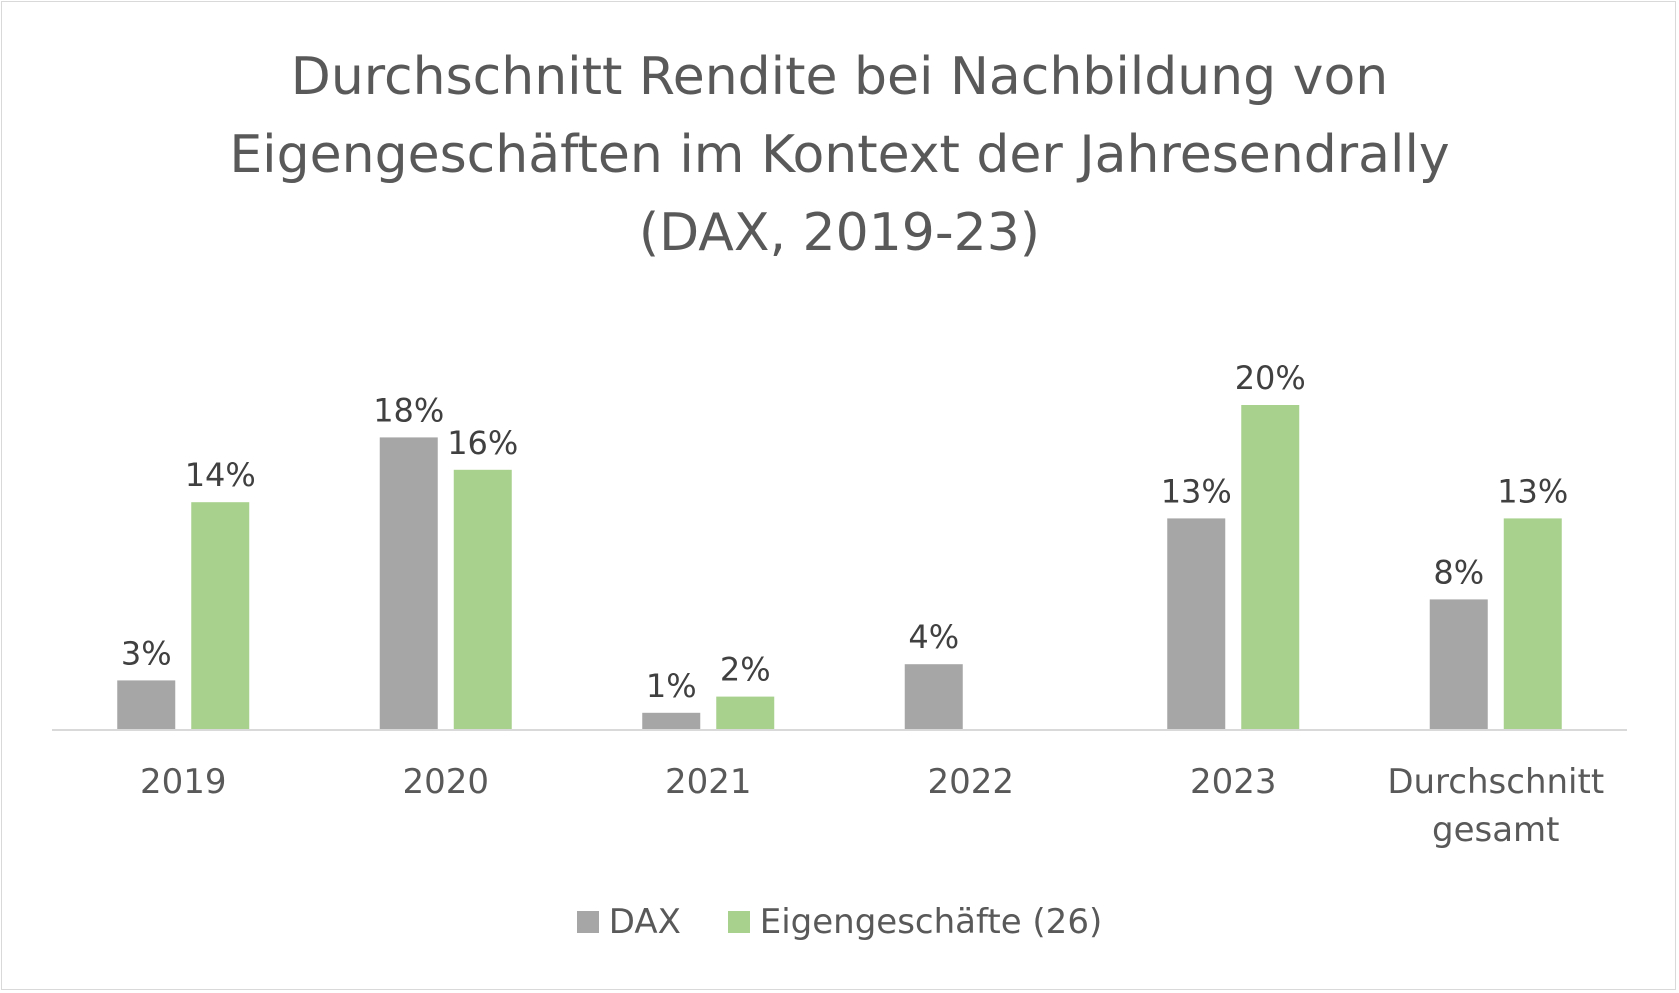 The image size is (1679, 993). I want to click on x-tick-labels-layer: 2019 2020 2021 2022 2023 Durchschnitt gesamt, so click(872, 806).